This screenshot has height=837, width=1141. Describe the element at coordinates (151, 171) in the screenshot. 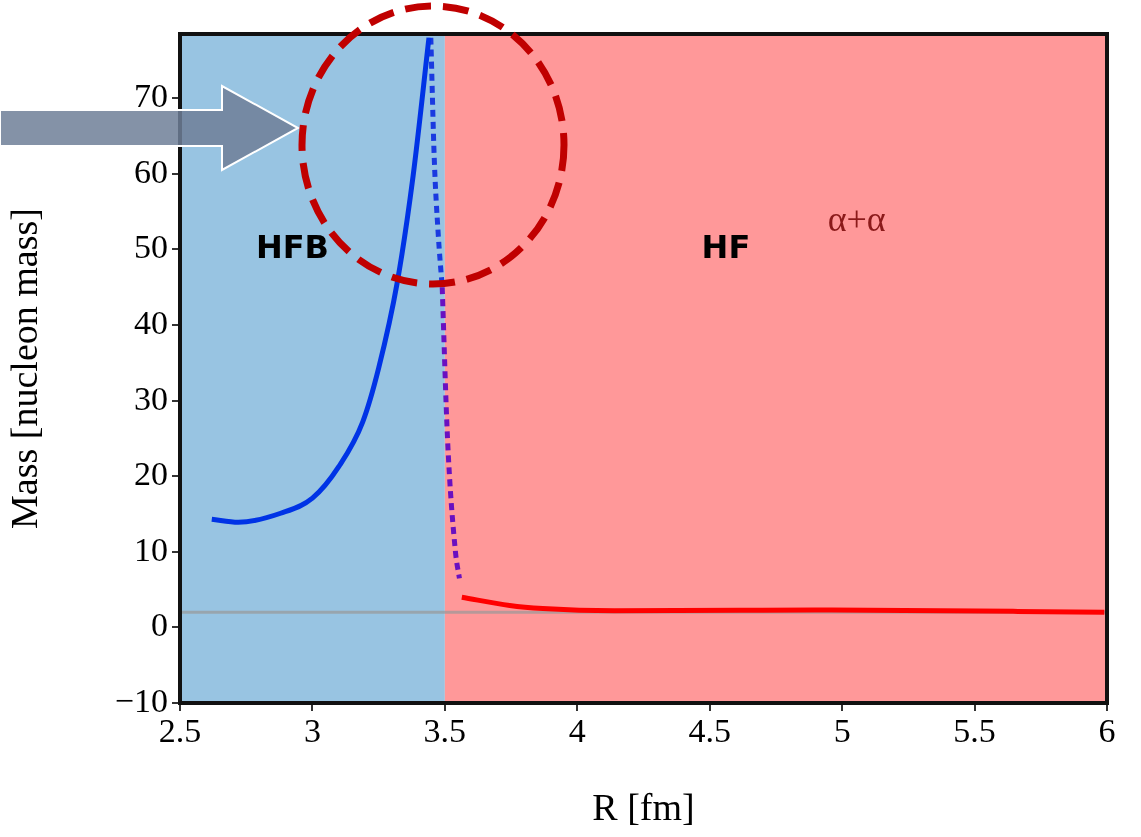

I see `y-tick-label: 60` at that location.